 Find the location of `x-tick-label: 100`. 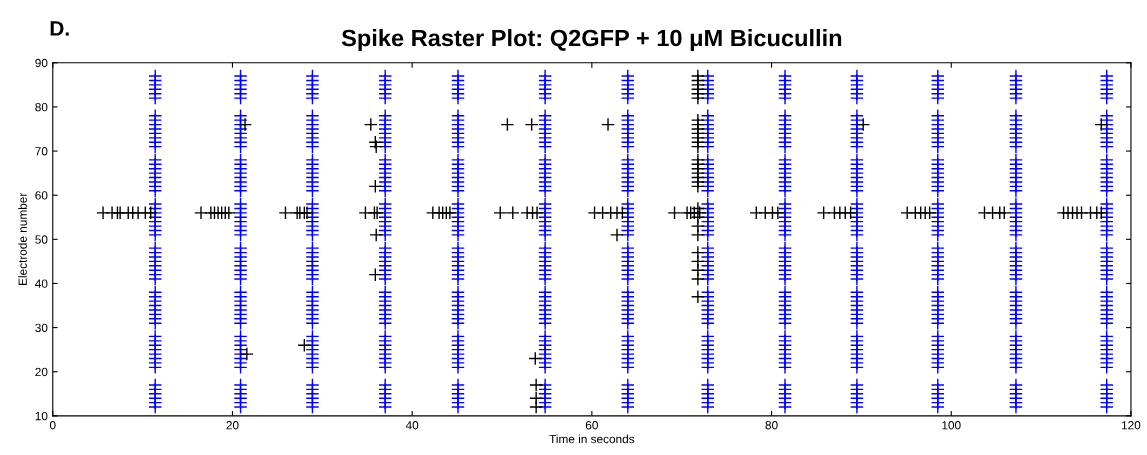

x-tick-label: 100 is located at coordinates (951, 425).